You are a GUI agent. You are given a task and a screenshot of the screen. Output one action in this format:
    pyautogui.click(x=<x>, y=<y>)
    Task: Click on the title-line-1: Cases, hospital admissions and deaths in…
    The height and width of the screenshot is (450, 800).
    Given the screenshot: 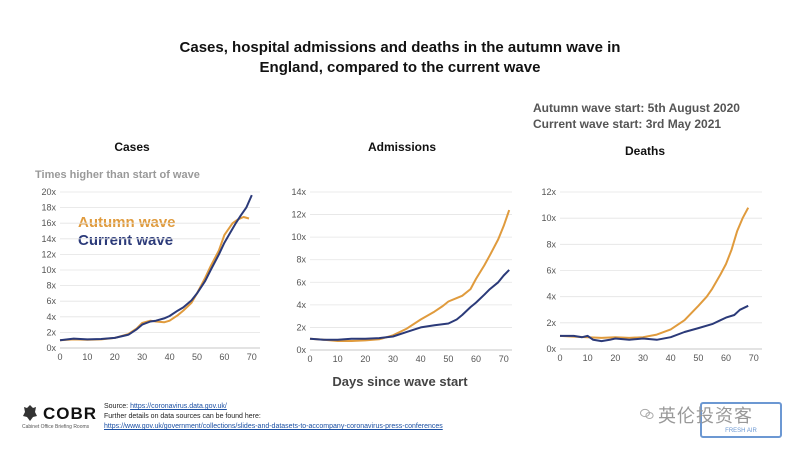 What is the action you would take?
    pyautogui.click(x=400, y=47)
    